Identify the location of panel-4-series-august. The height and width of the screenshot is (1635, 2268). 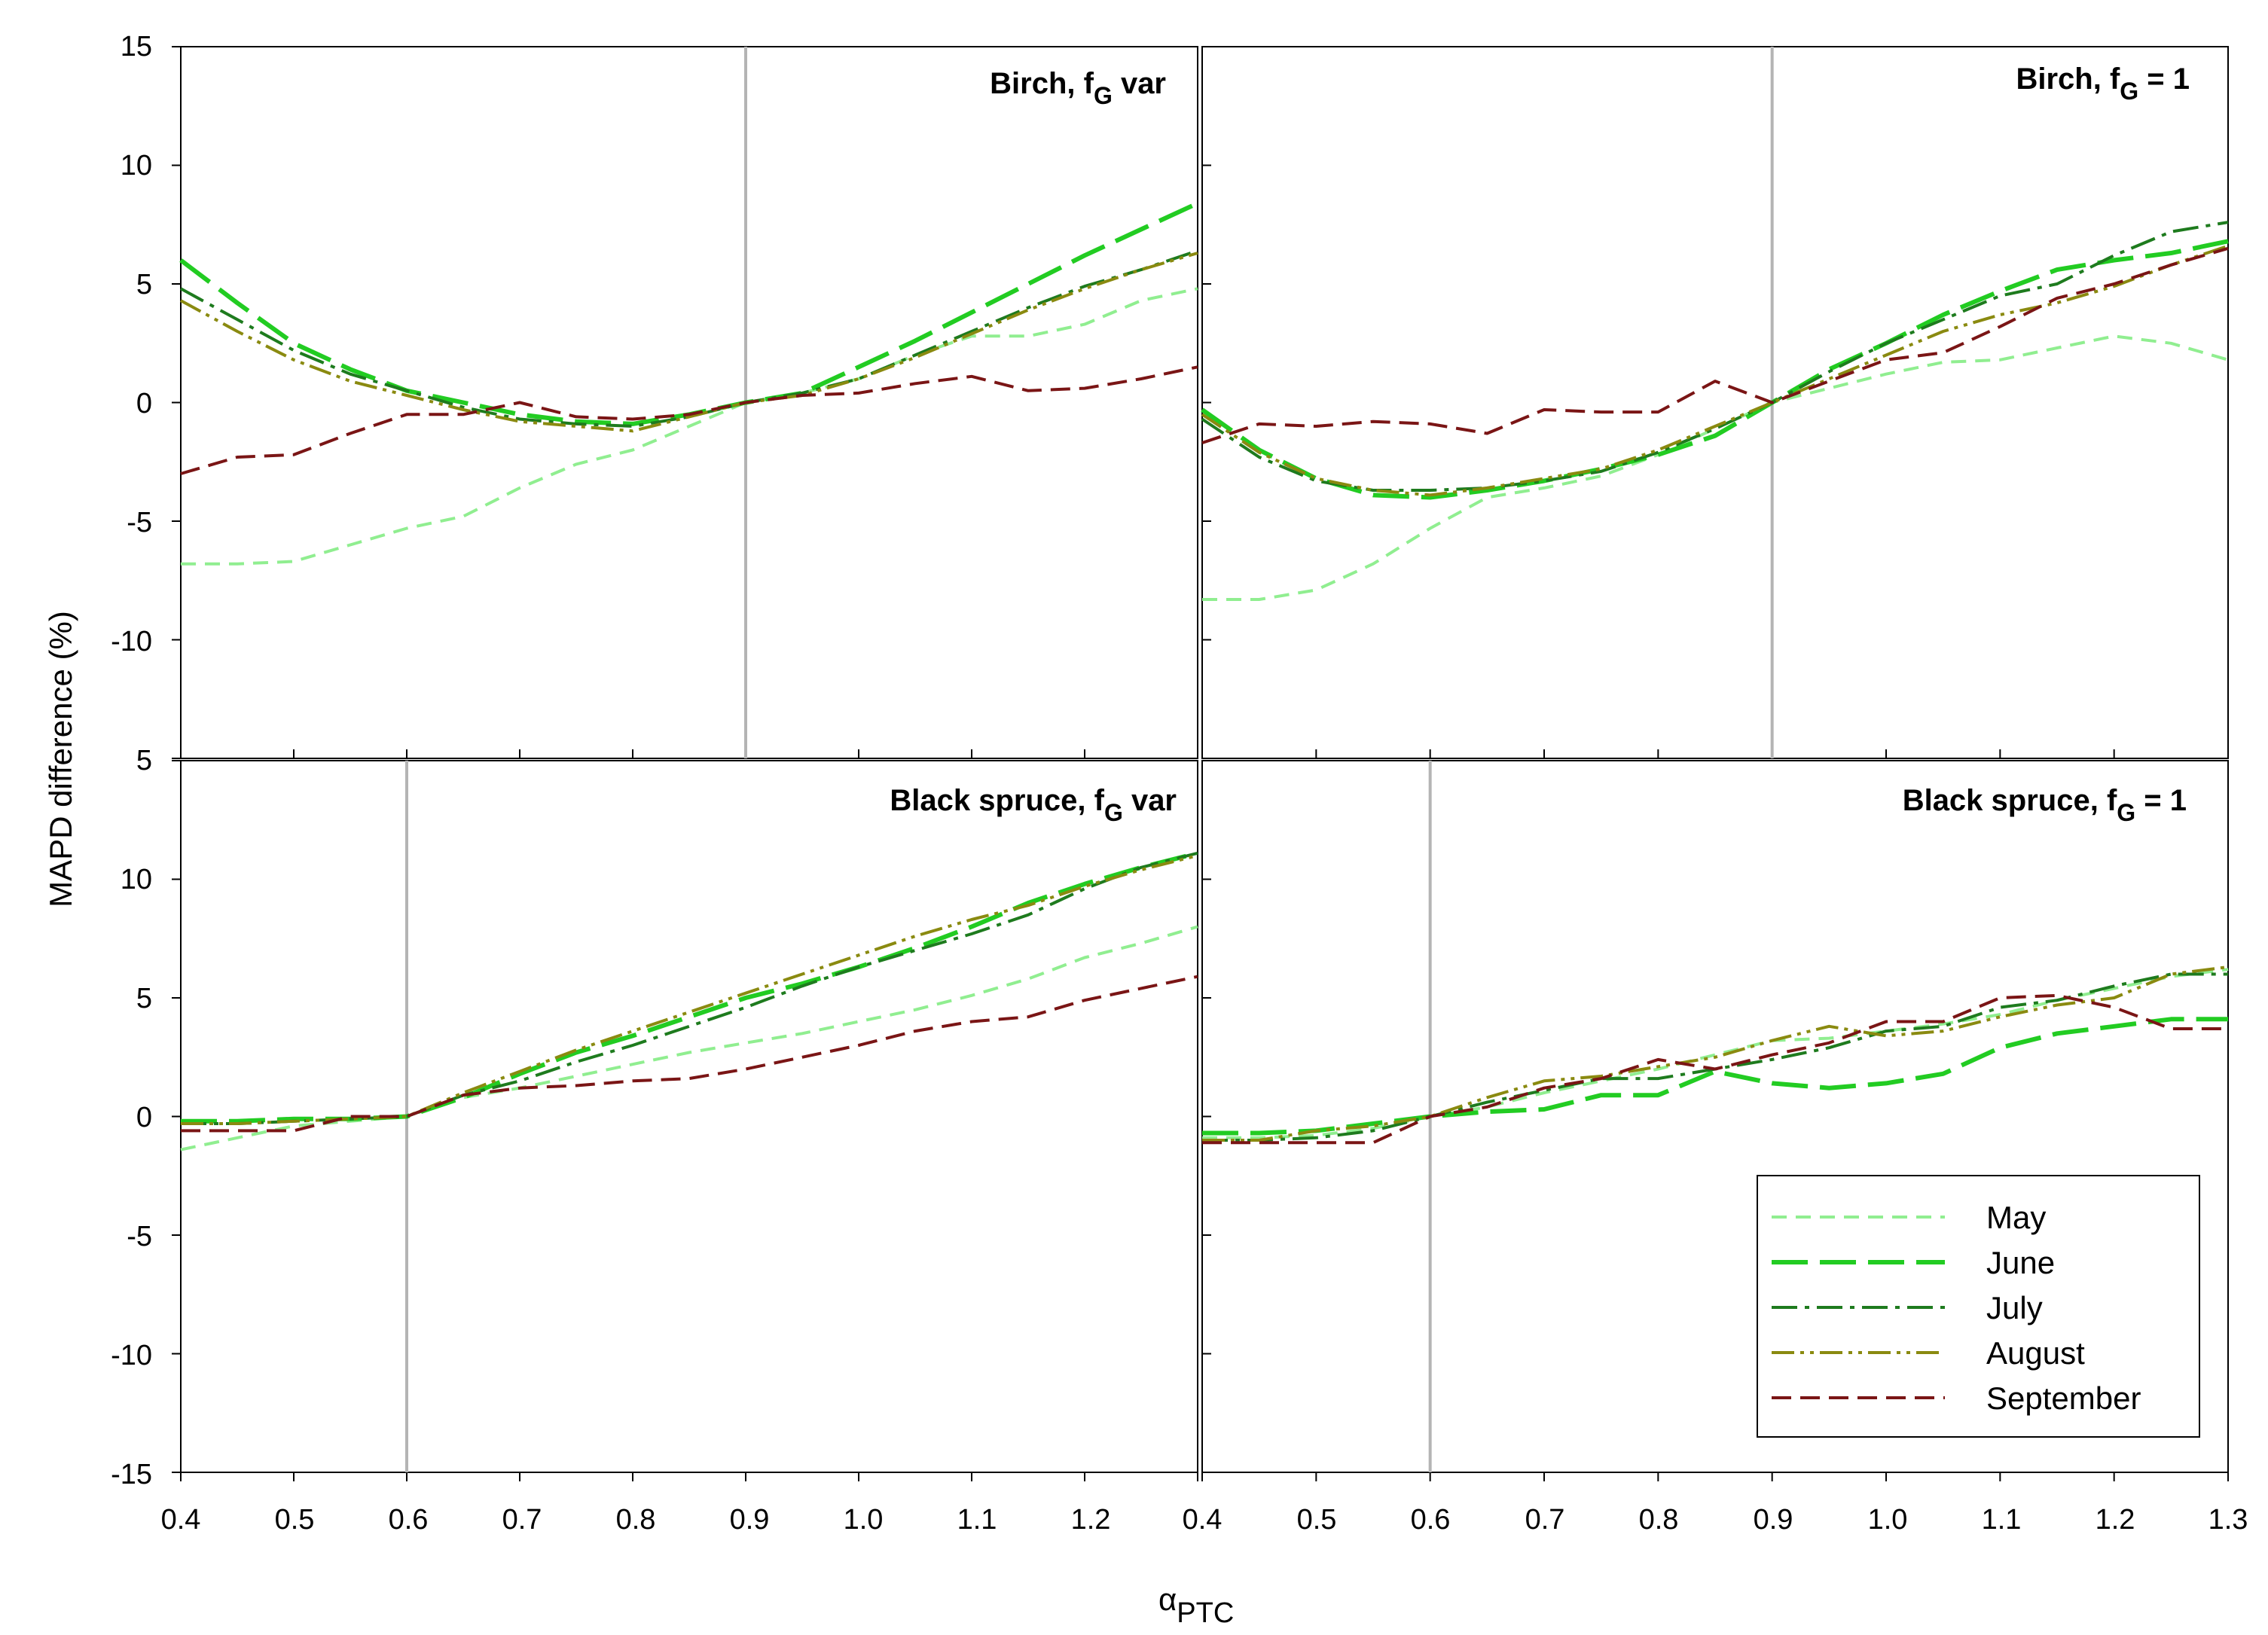
(1716, 1053).